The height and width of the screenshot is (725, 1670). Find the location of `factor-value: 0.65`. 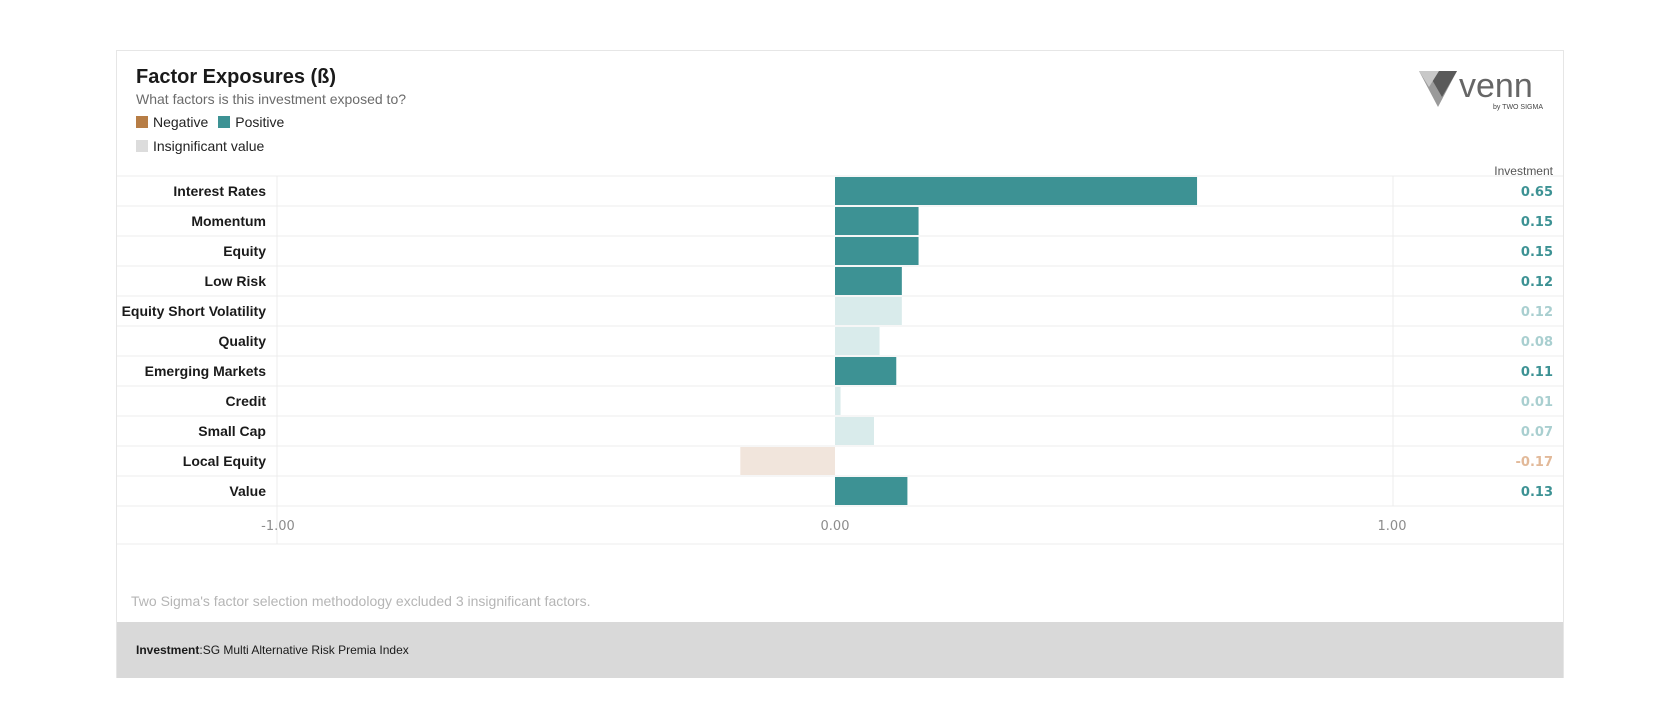

factor-value: 0.65 is located at coordinates (1537, 192).